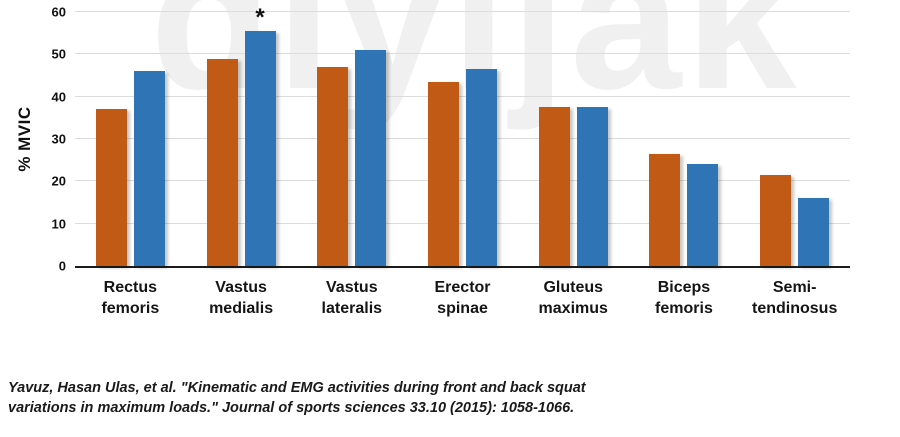 The width and height of the screenshot is (900, 437). I want to click on bar-group: Erector spinae, so click(462, 164).